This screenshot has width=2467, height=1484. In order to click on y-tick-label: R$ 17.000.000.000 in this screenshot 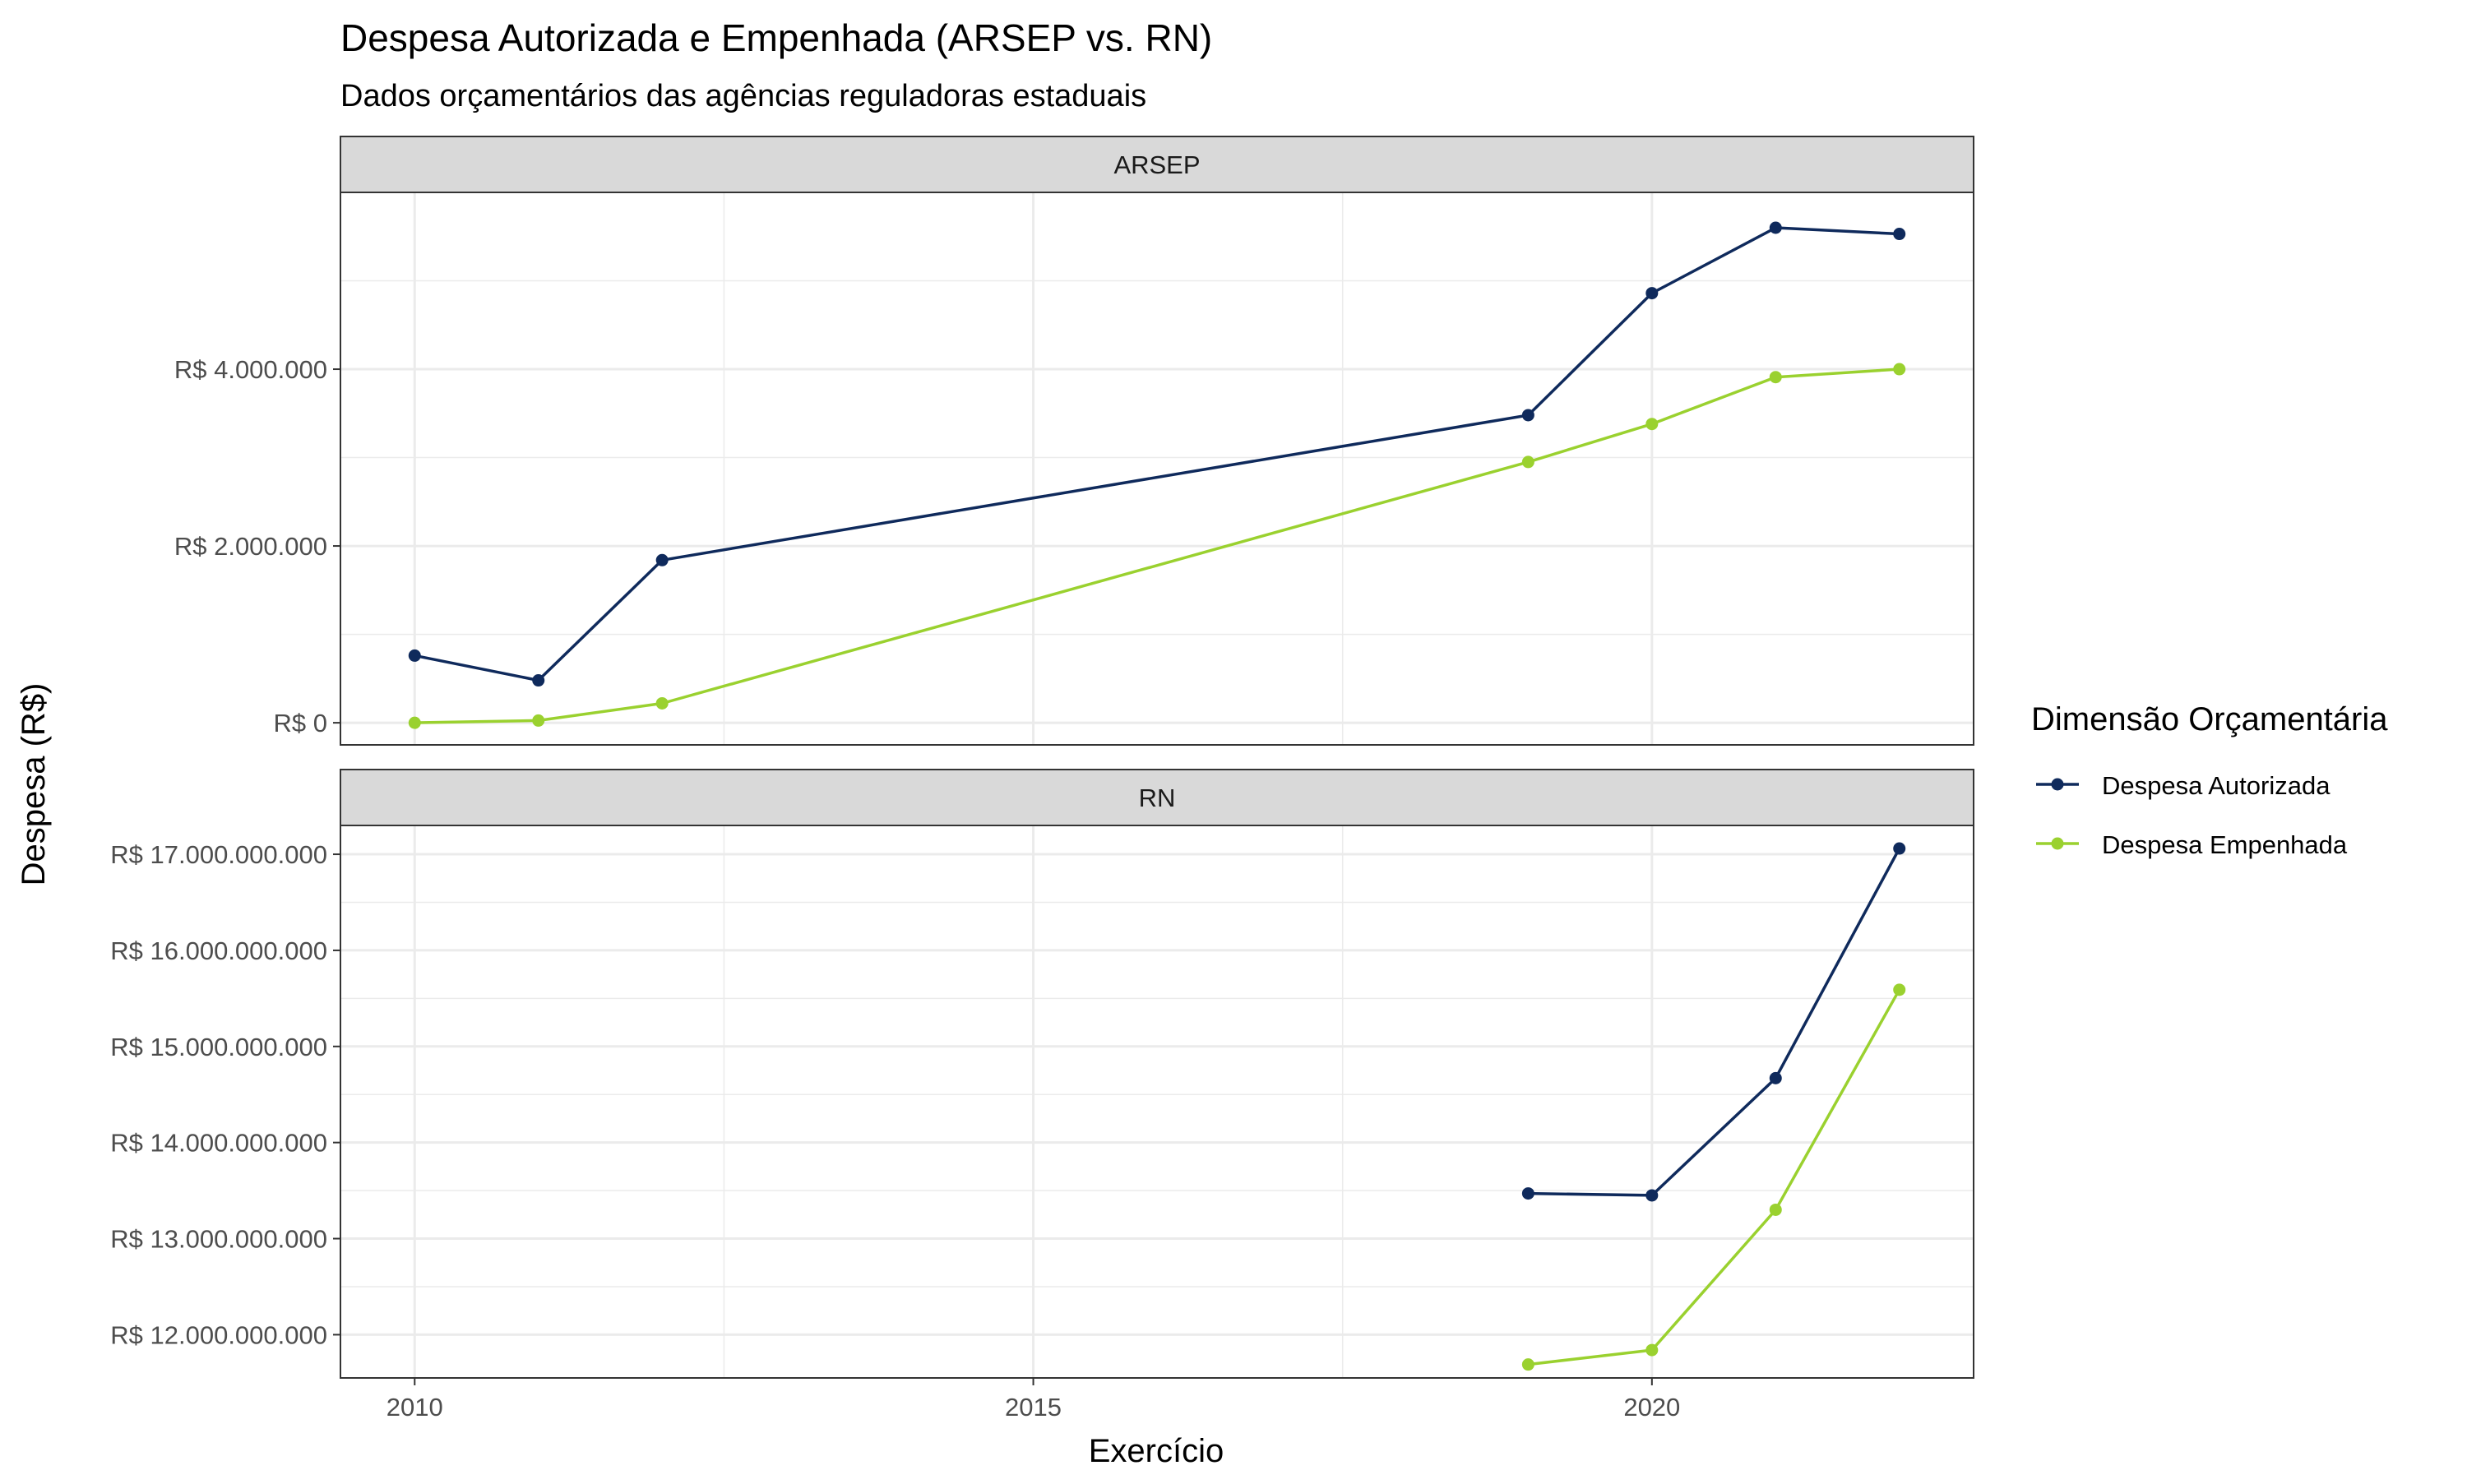, I will do `click(219, 855)`.